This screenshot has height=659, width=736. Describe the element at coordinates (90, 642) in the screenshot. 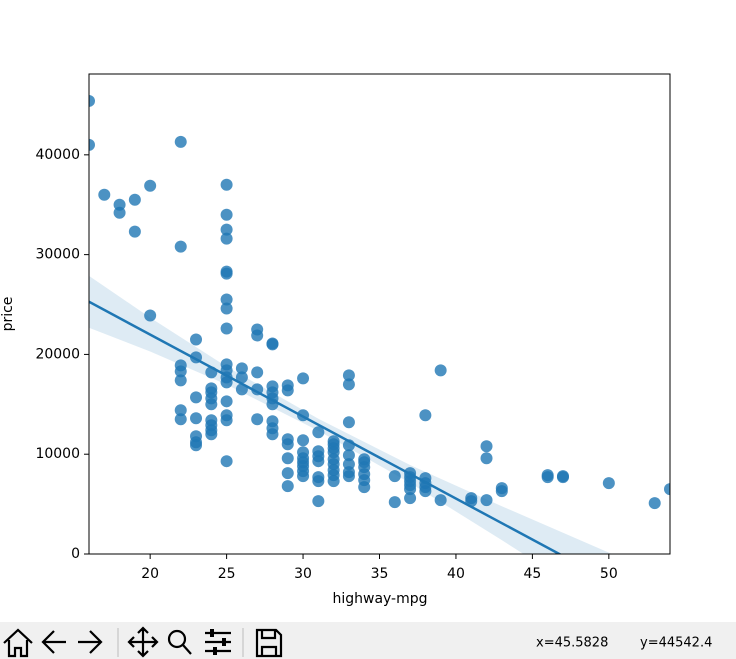

I see `forward-button` at that location.